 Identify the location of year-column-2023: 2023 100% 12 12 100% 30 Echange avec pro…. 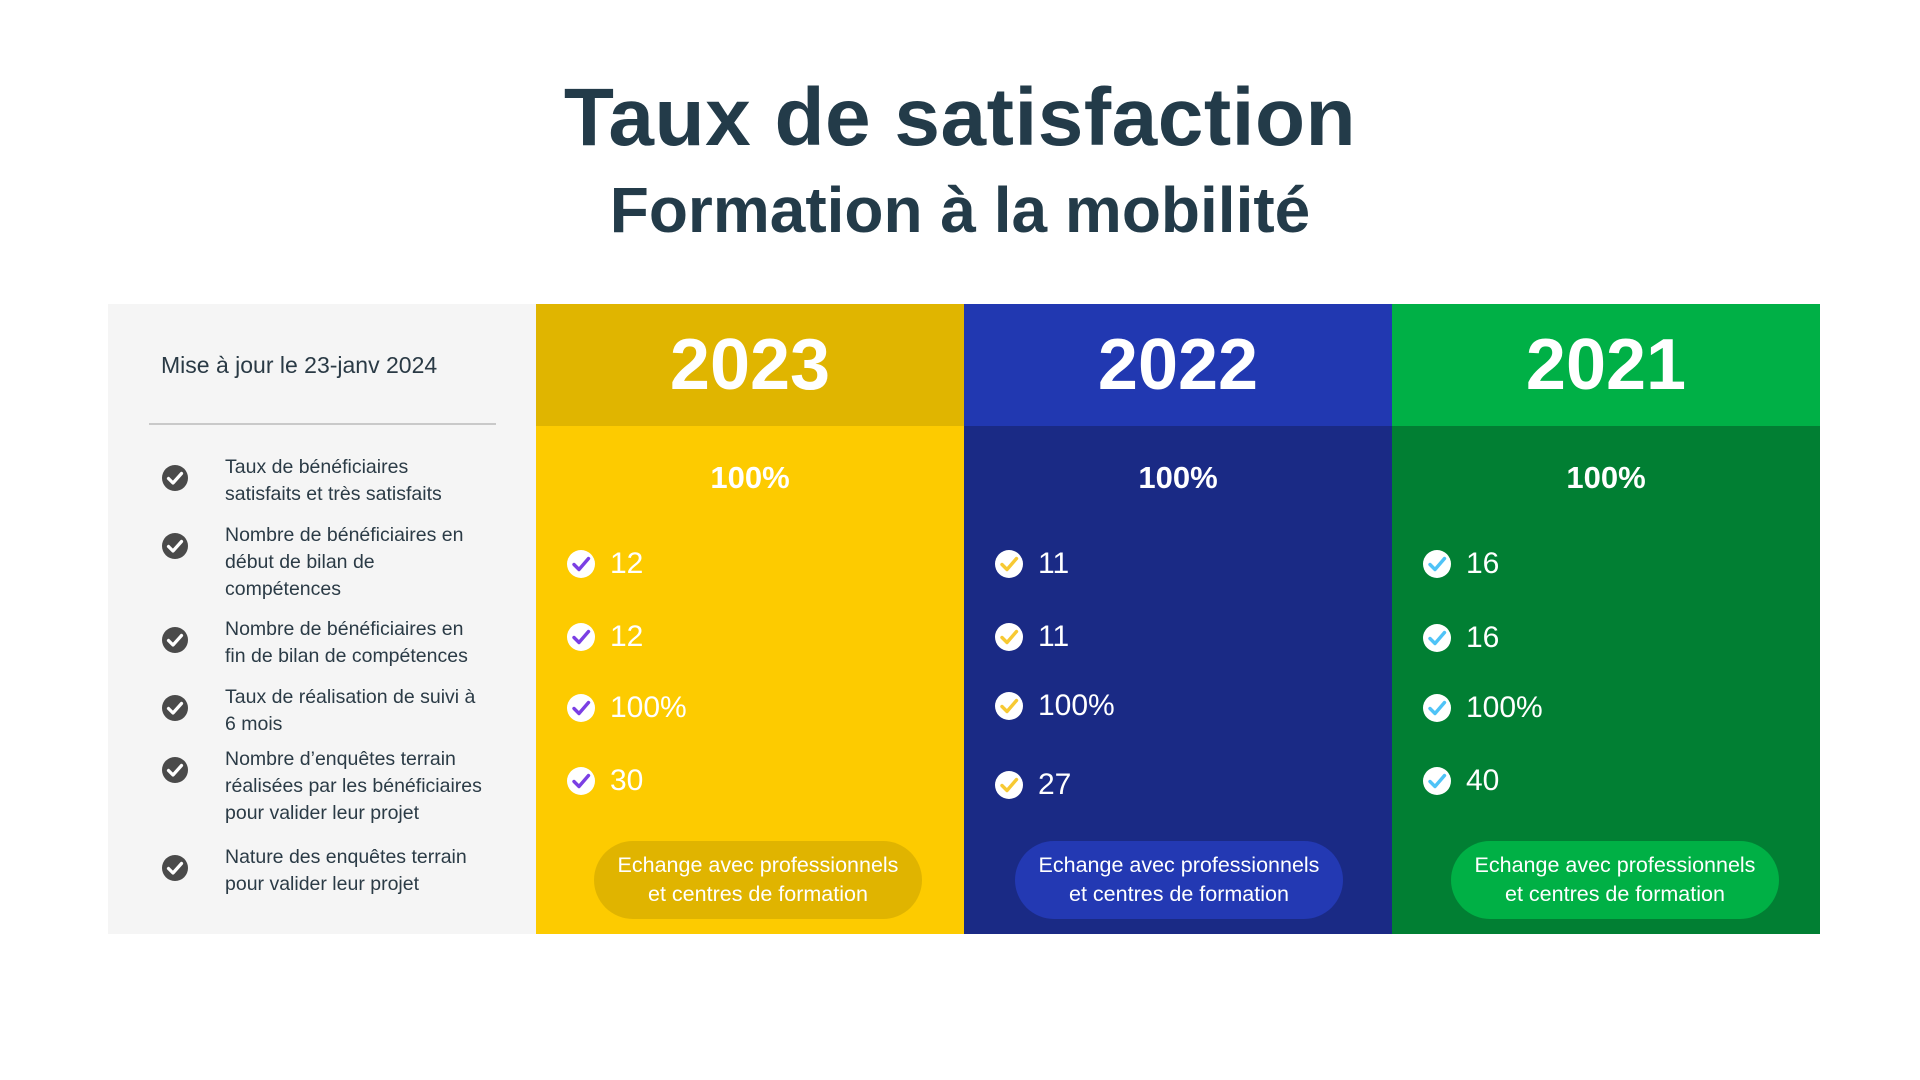
(750, 619).